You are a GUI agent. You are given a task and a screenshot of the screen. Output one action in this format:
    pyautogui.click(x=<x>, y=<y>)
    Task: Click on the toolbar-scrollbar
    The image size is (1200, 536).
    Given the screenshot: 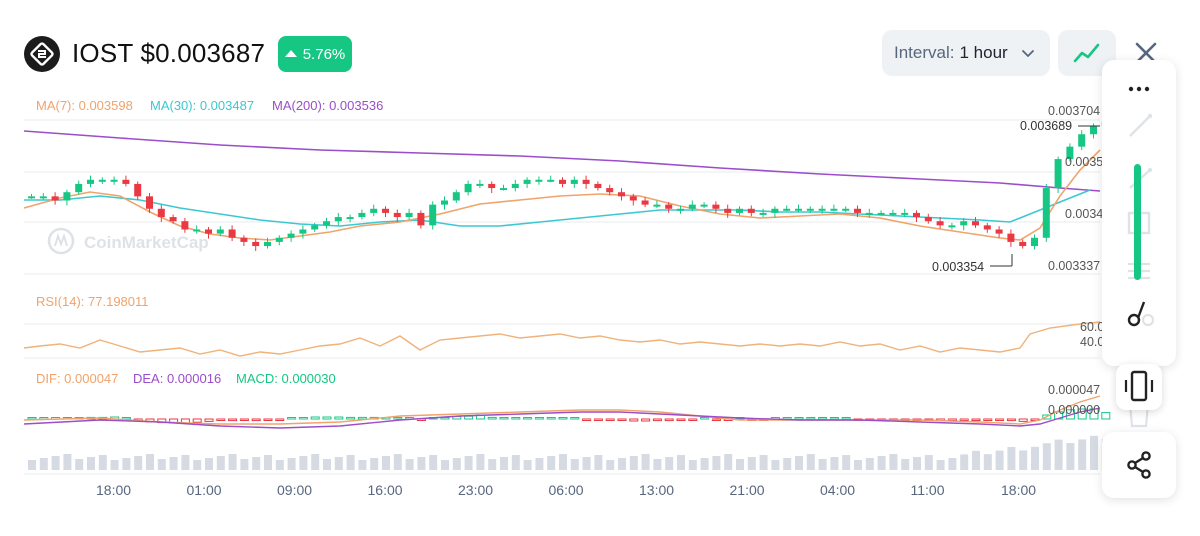 What is the action you would take?
    pyautogui.click(x=1137, y=222)
    